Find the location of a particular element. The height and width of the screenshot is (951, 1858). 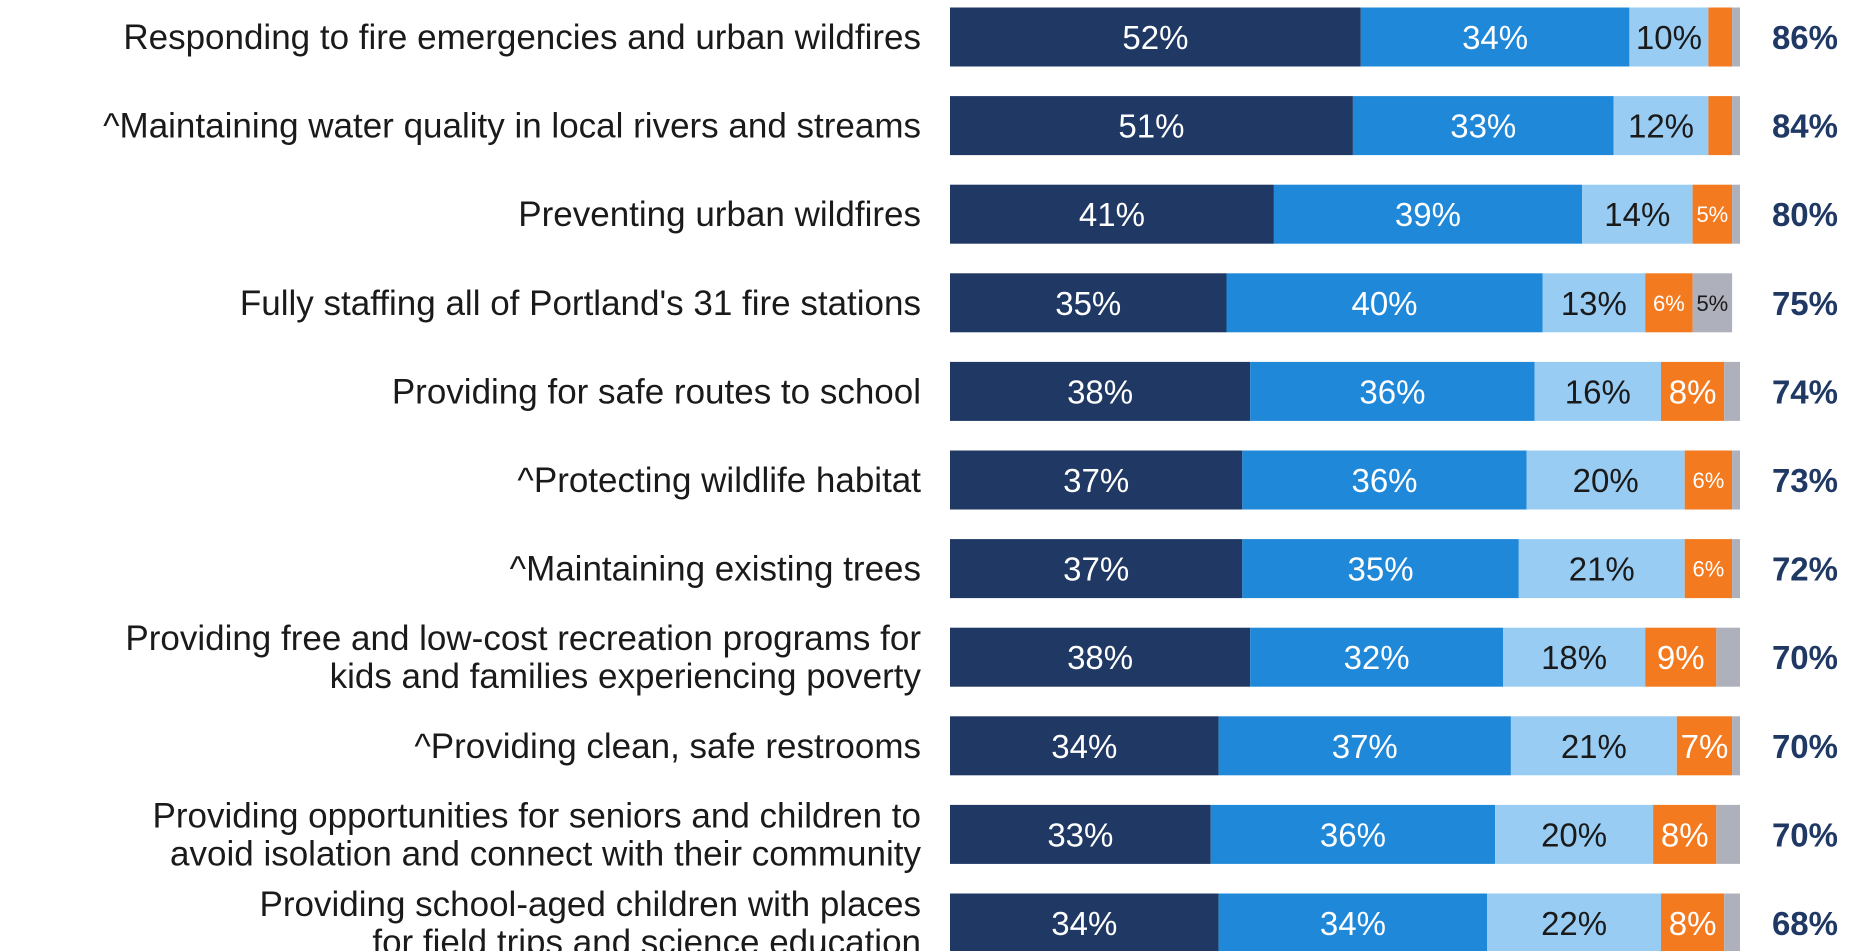

data-label: 13% is located at coordinates (1594, 303).